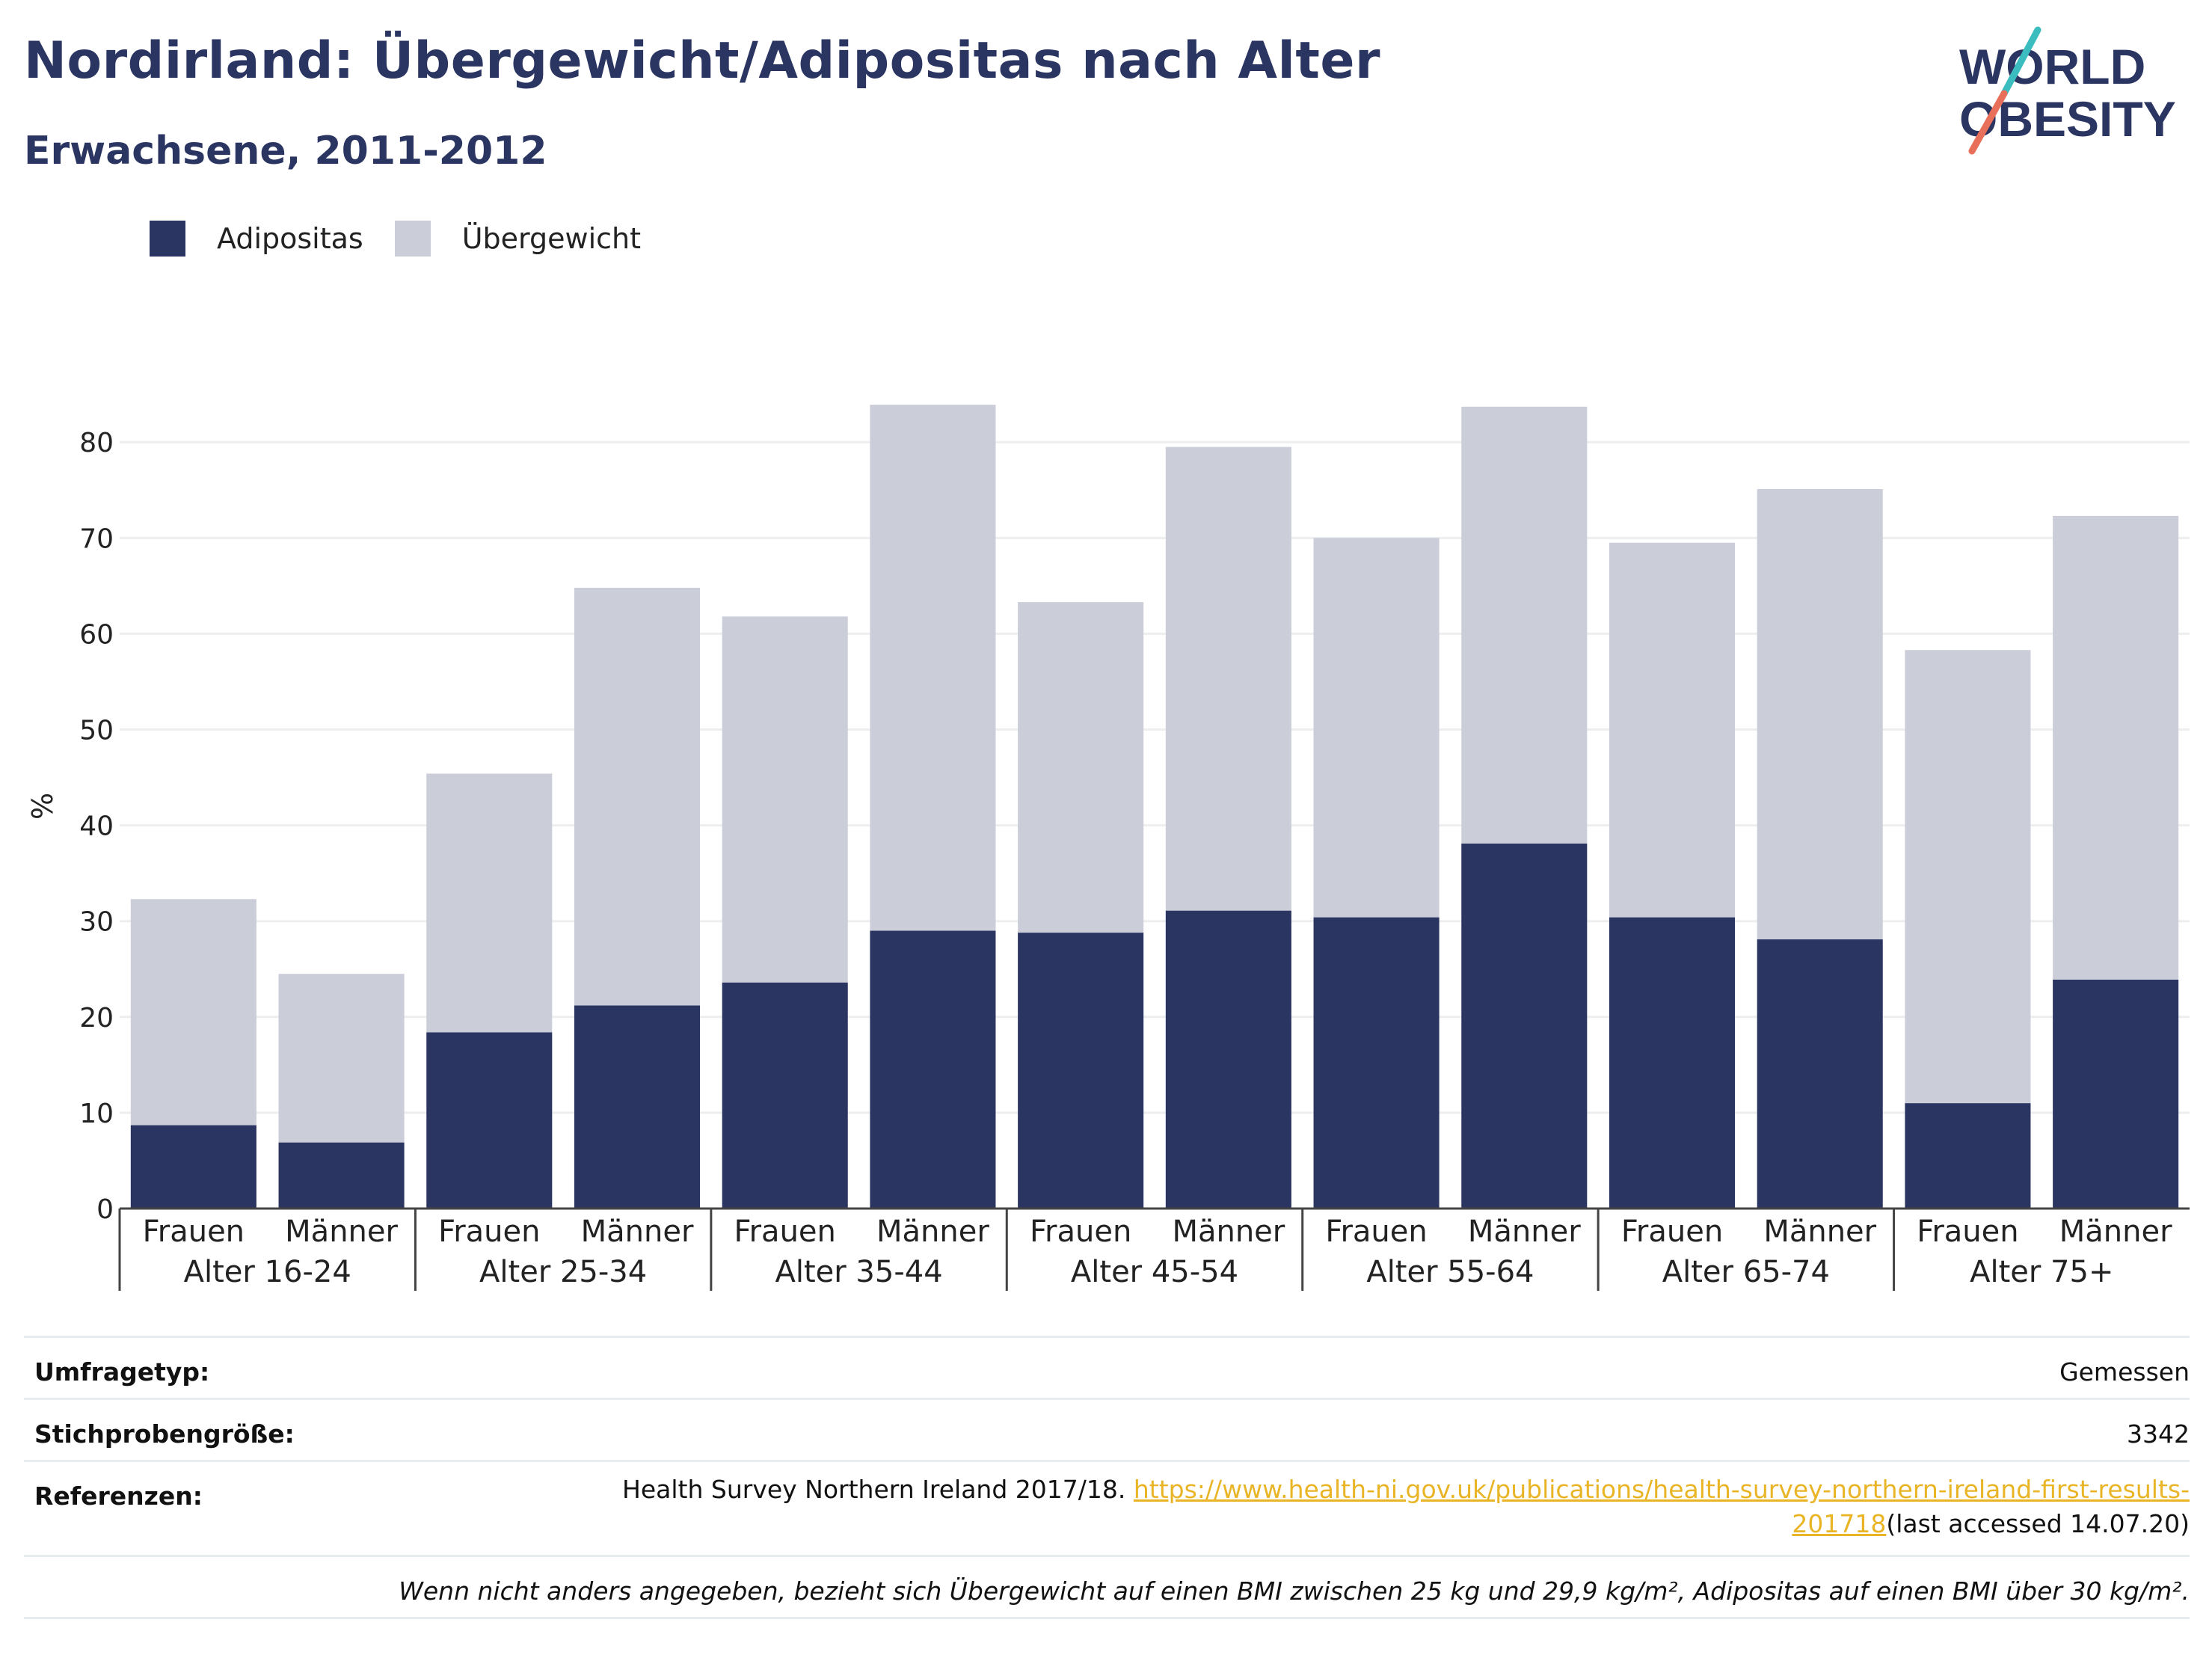 This screenshot has width=2212, height=1655. What do you see at coordinates (122, 1372) in the screenshot?
I see `survey-type-label: Umfragetyp:` at bounding box center [122, 1372].